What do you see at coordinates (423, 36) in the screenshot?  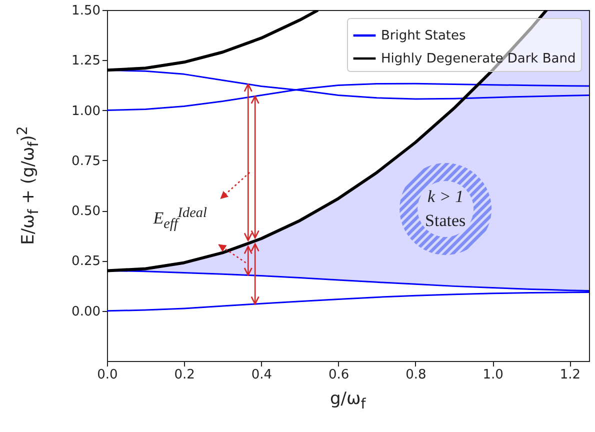 I see `legend-label: Bright States` at bounding box center [423, 36].